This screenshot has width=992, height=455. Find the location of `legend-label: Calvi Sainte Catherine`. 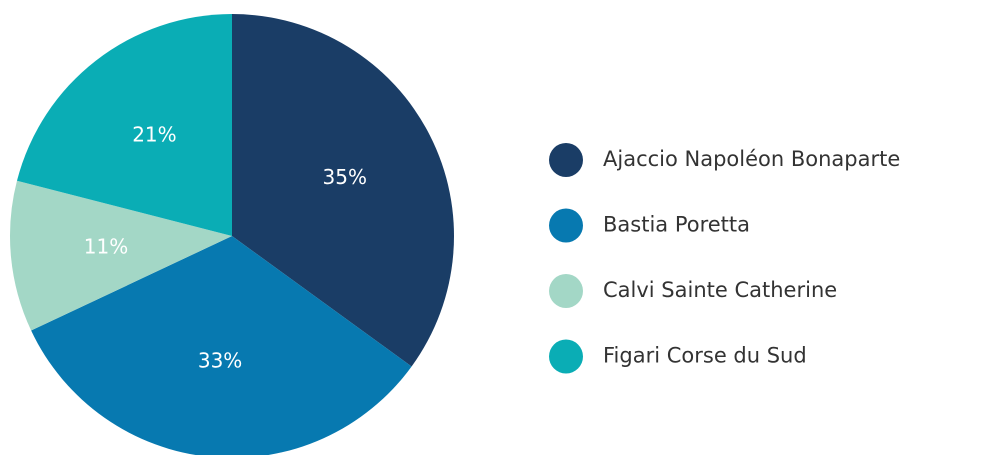

legend-label: Calvi Sainte Catherine is located at coordinates (720, 290).